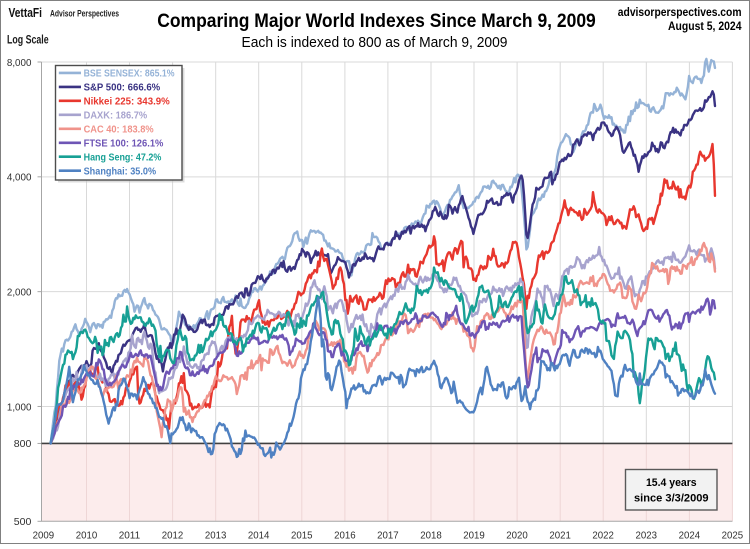  What do you see at coordinates (733, 536) in the screenshot?
I see `svg-text: 2025` at bounding box center [733, 536].